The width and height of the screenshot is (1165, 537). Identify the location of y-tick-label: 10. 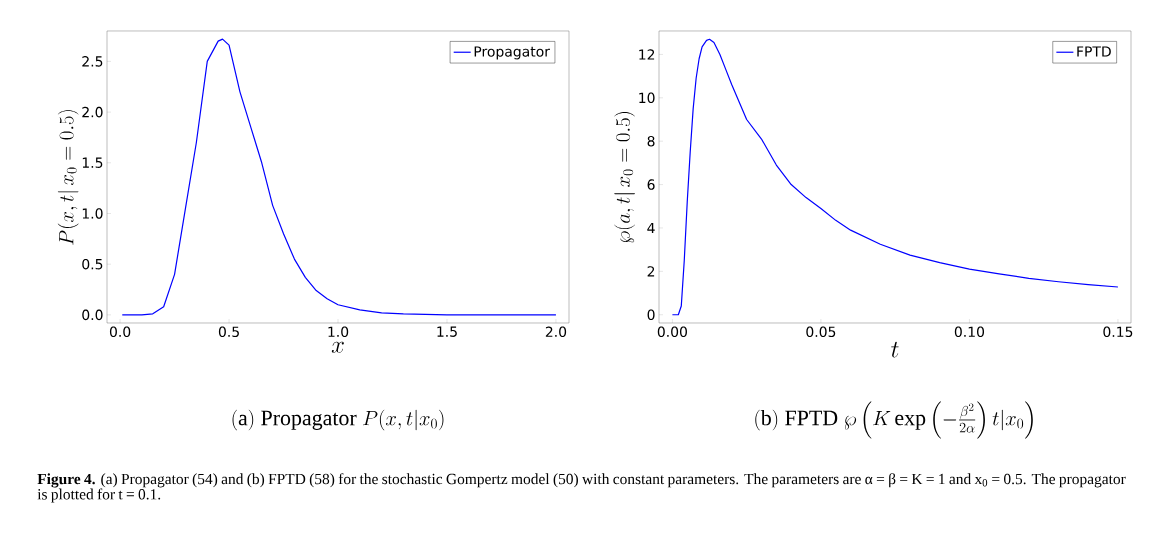
(647, 98).